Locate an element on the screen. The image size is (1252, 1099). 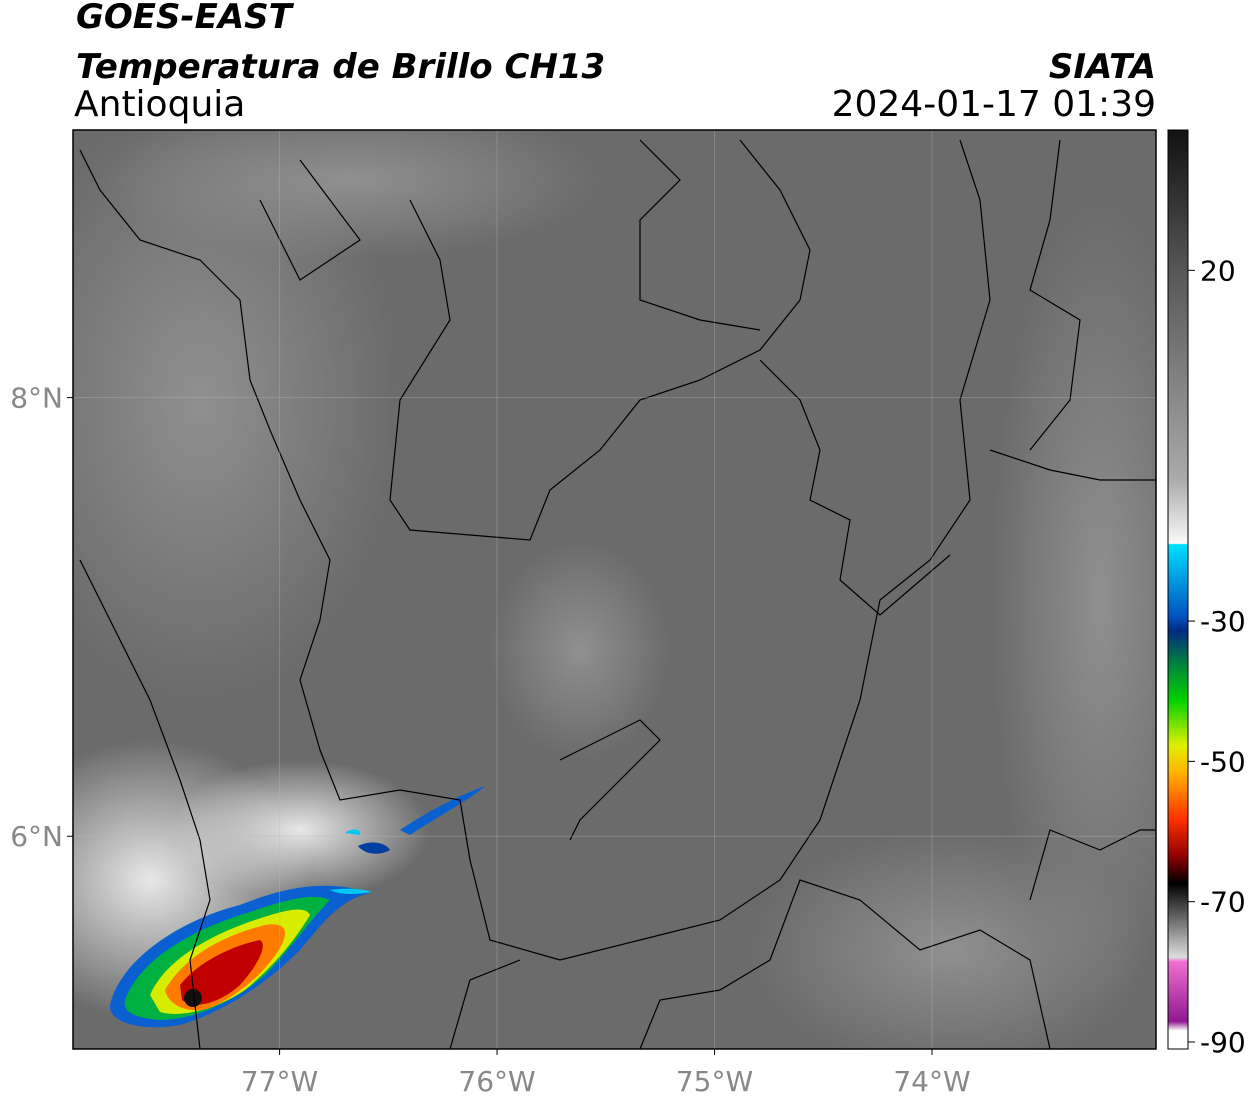
colorbar is located at coordinates (1178, 589).